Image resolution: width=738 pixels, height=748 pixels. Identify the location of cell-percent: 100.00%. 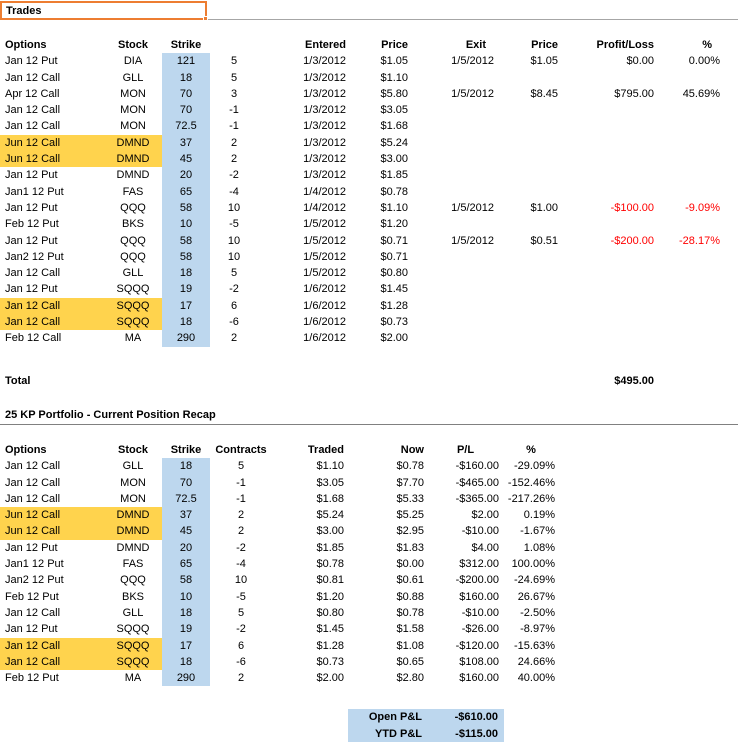
(533, 564).